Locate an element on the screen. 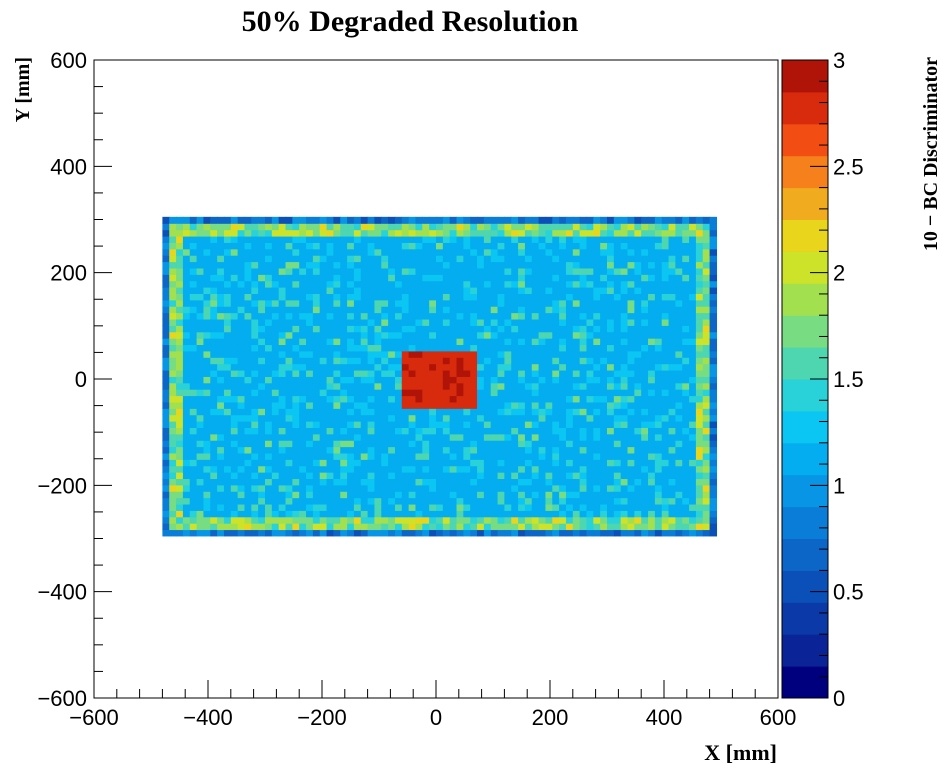 This screenshot has height=773, width=950. colorbar-swatch is located at coordinates (805, 554).